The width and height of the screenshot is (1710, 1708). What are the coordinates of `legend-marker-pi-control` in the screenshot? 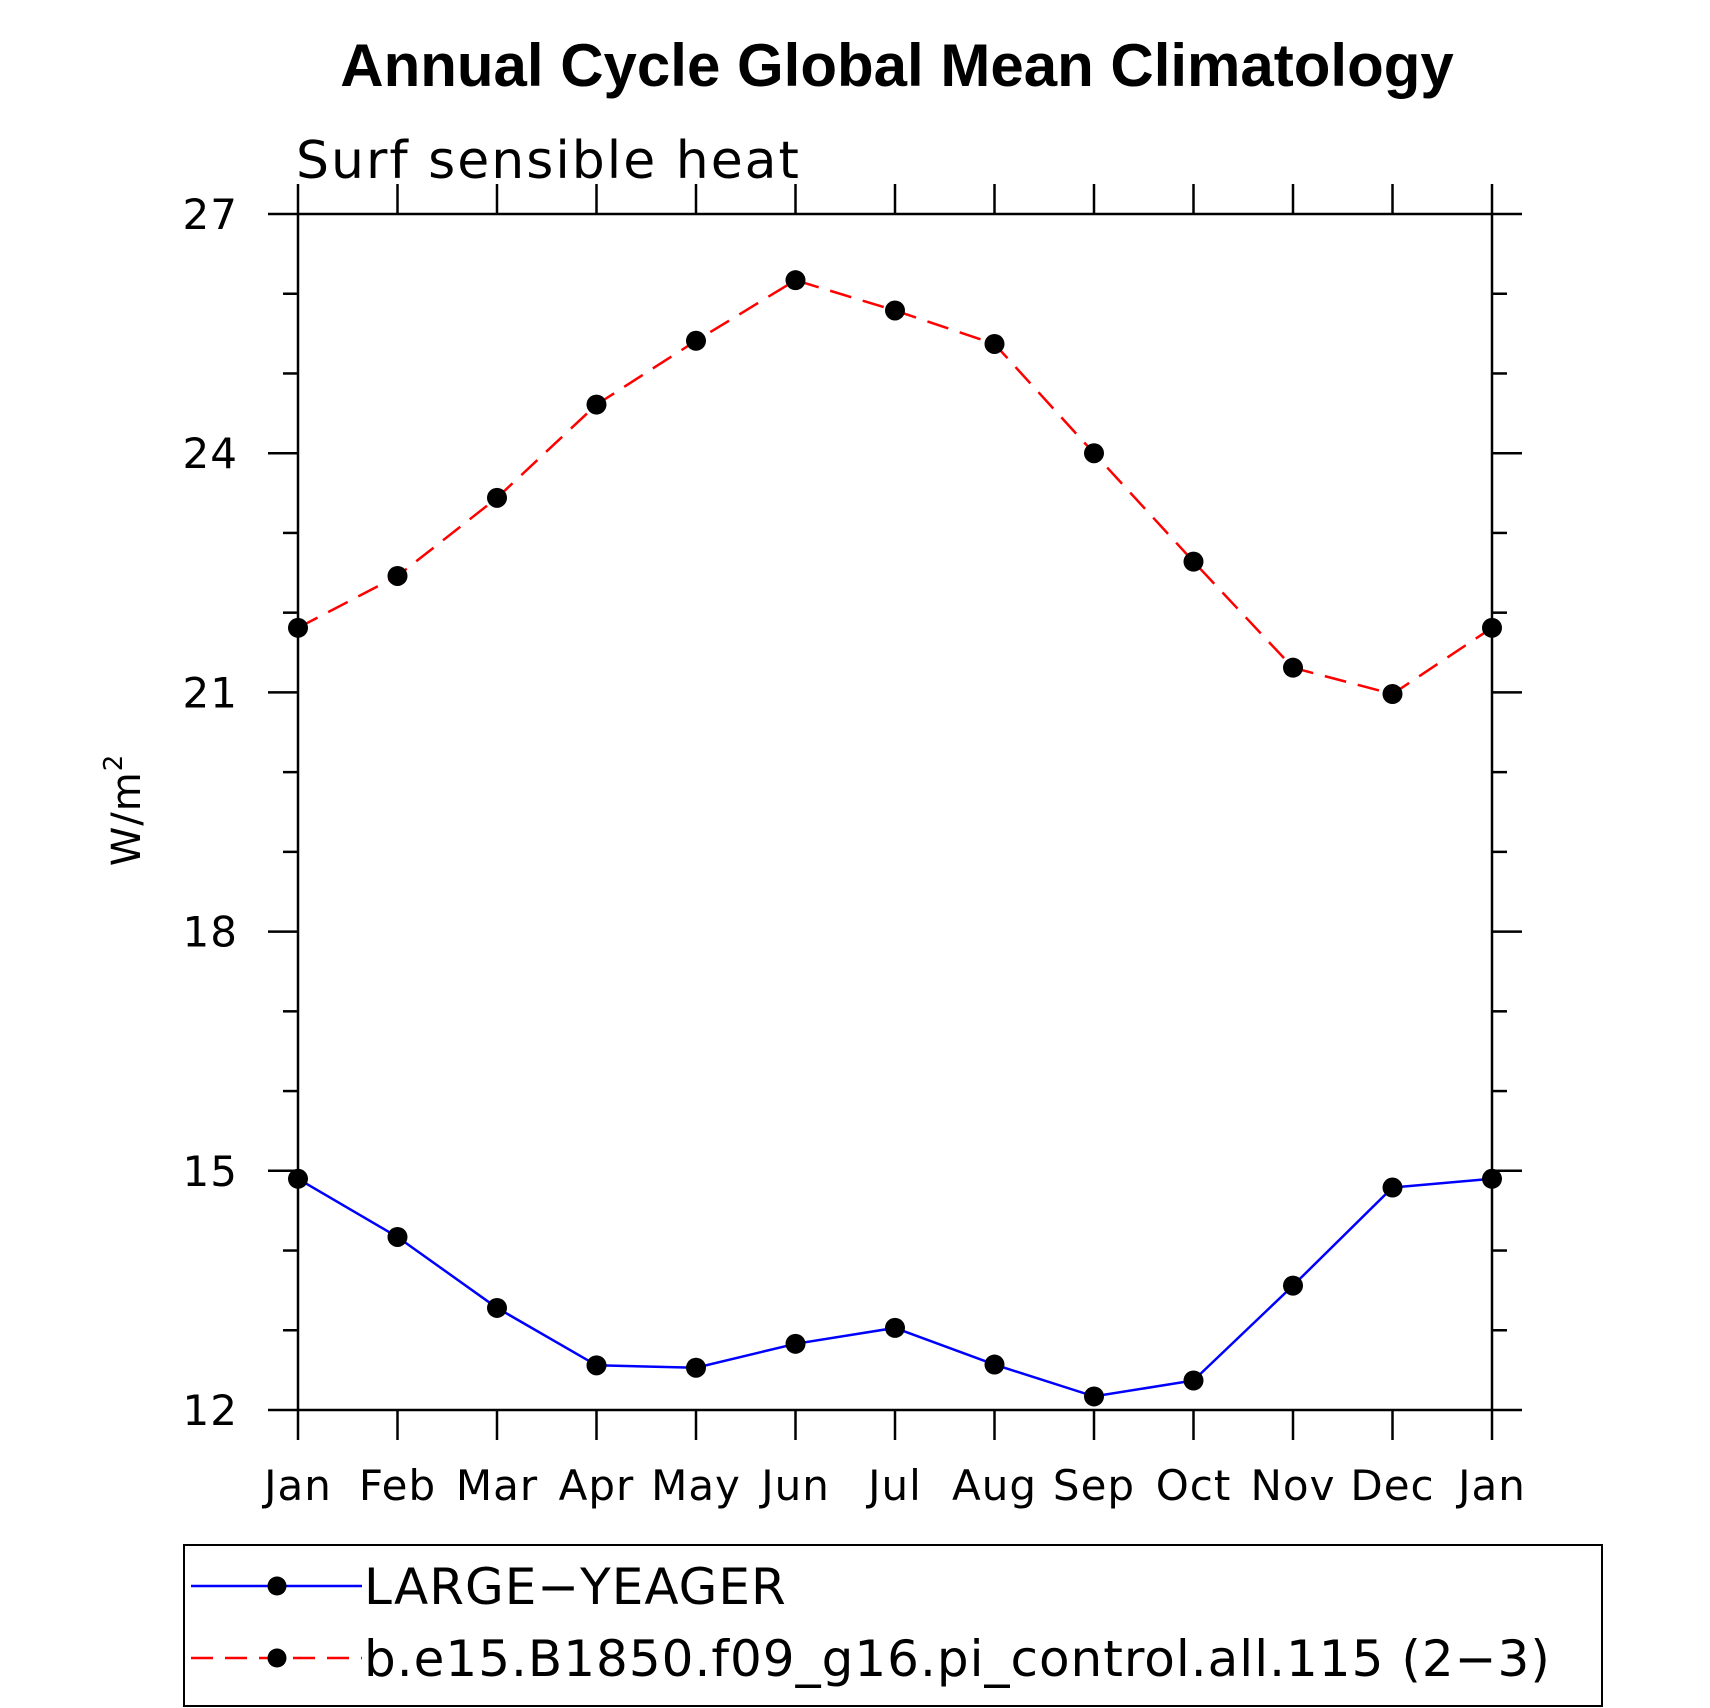 It's located at (277, 1658).